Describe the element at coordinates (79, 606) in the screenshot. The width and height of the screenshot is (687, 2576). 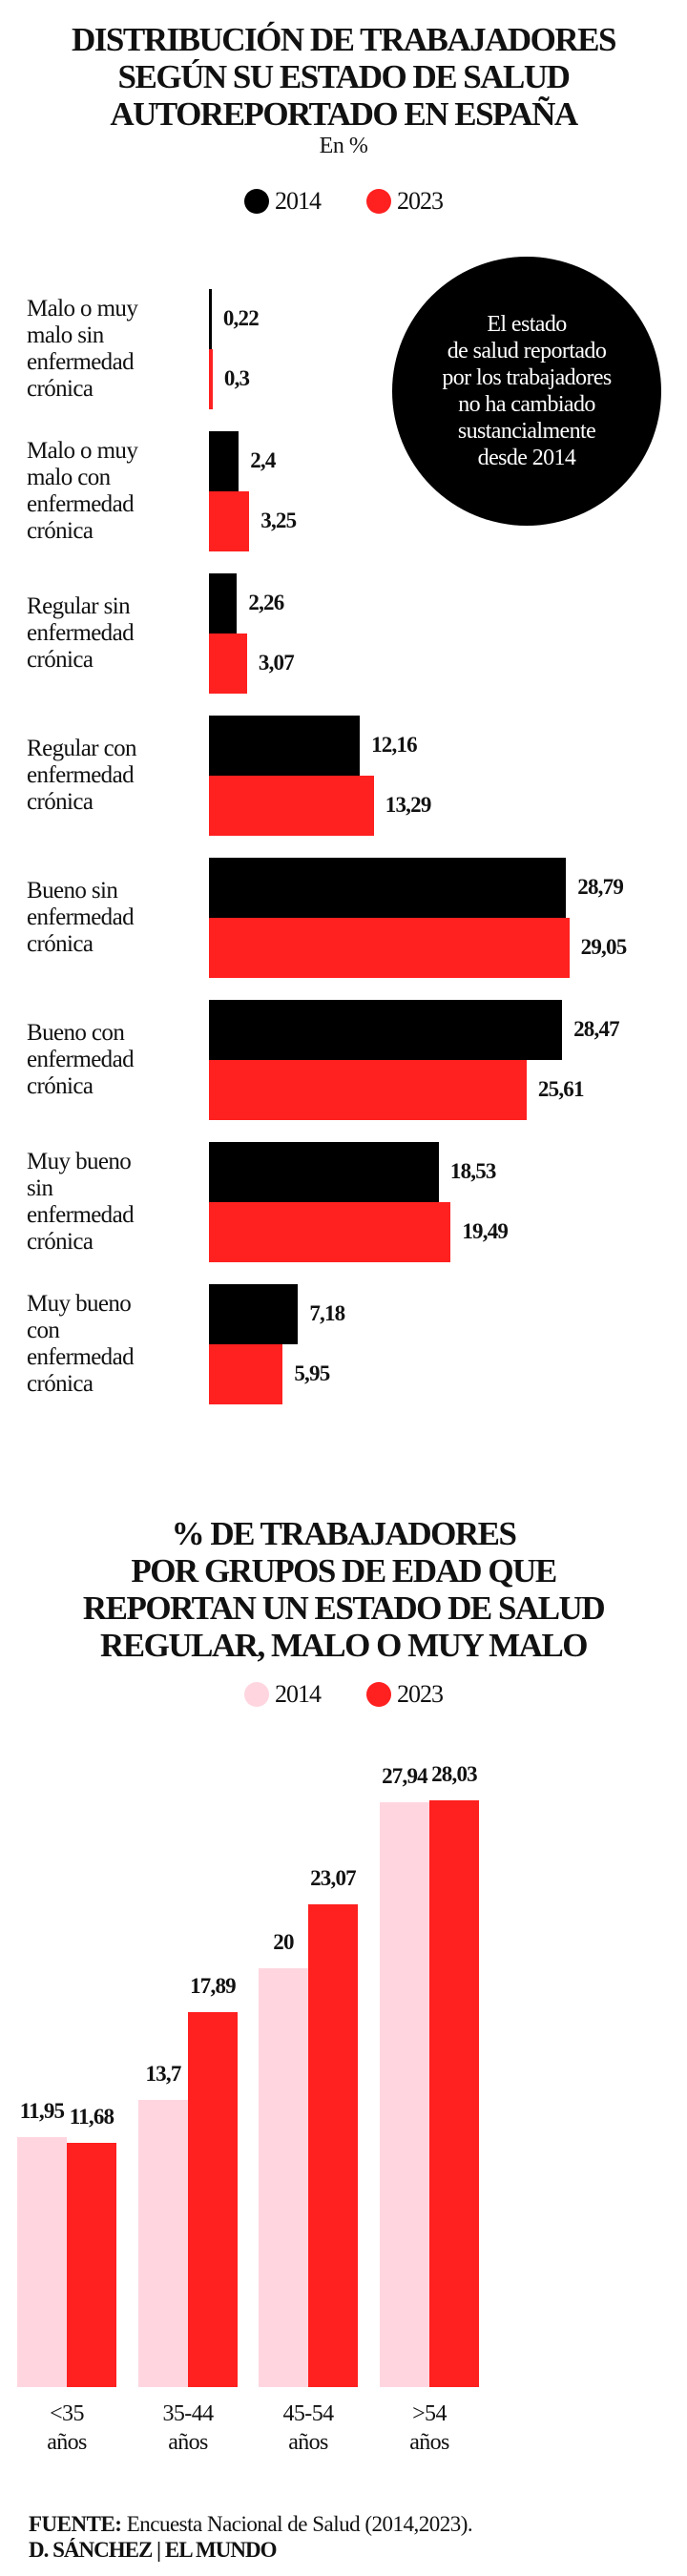
I see `category-label-line: Regular sin` at that location.